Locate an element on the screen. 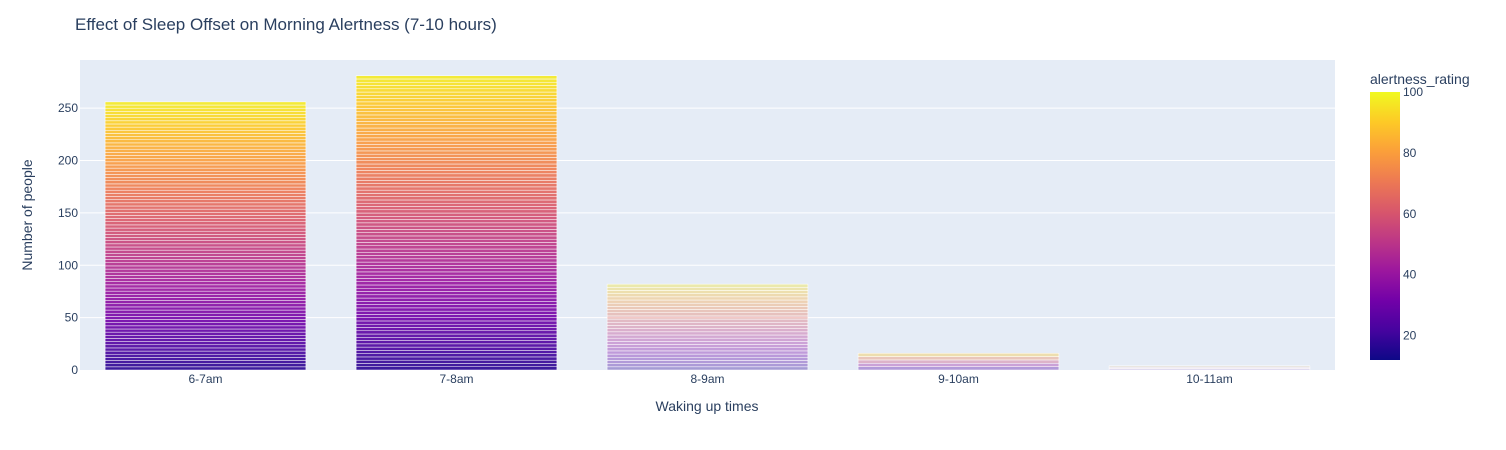 This screenshot has width=1506, height=450. colorbar-tick-label: 60 is located at coordinates (1410, 214).